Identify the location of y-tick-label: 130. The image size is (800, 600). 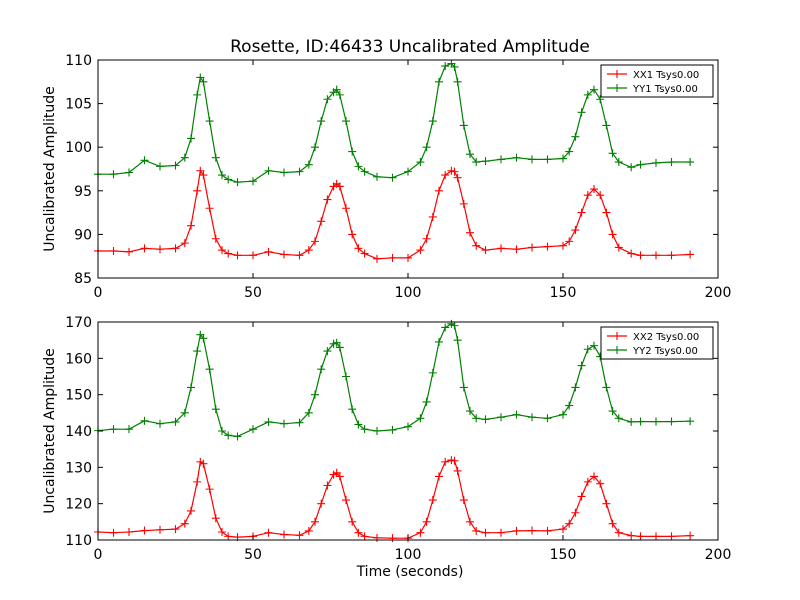
(78, 468).